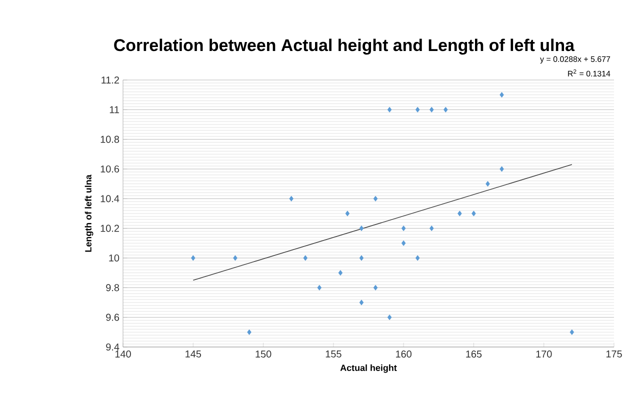 Image resolution: width=625 pixels, height=417 pixels. I want to click on x-tick-label: 145, so click(194, 354).